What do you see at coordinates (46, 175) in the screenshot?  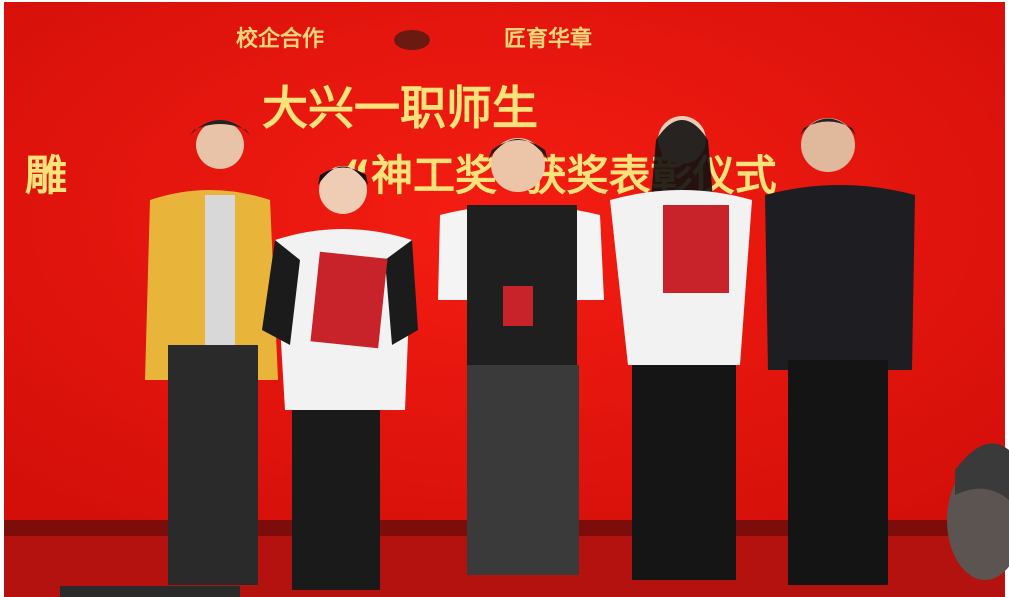 I see `title-line2-left: 雕` at bounding box center [46, 175].